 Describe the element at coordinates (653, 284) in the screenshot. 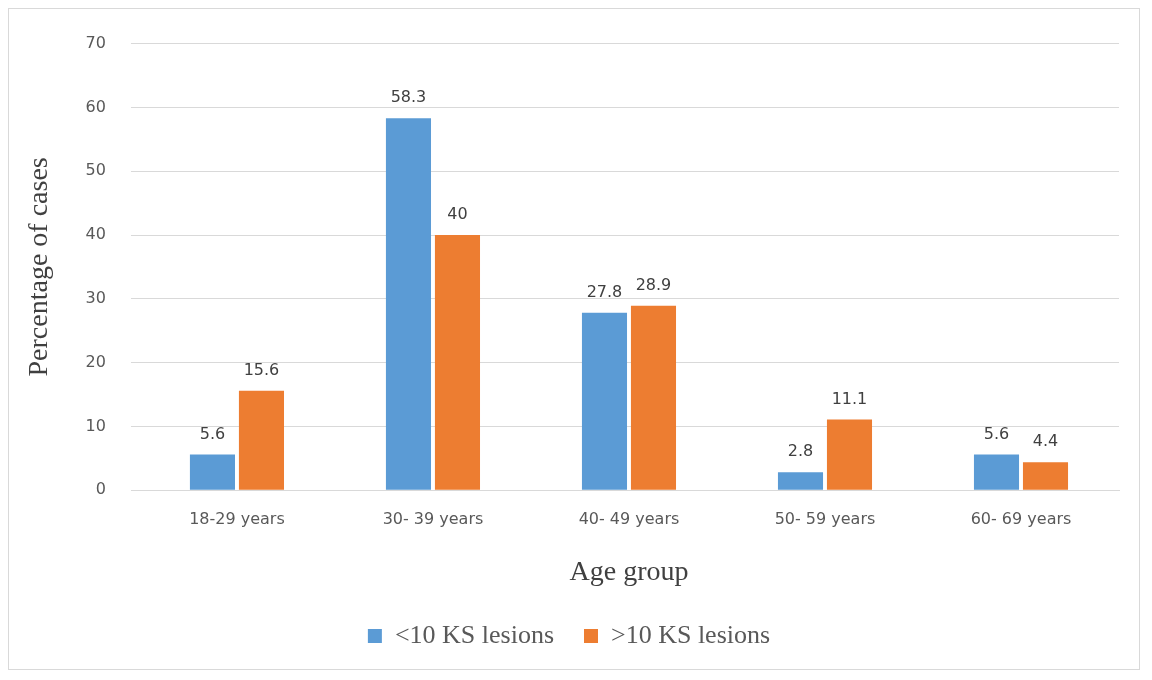

I see `data-label: 28.9` at that location.